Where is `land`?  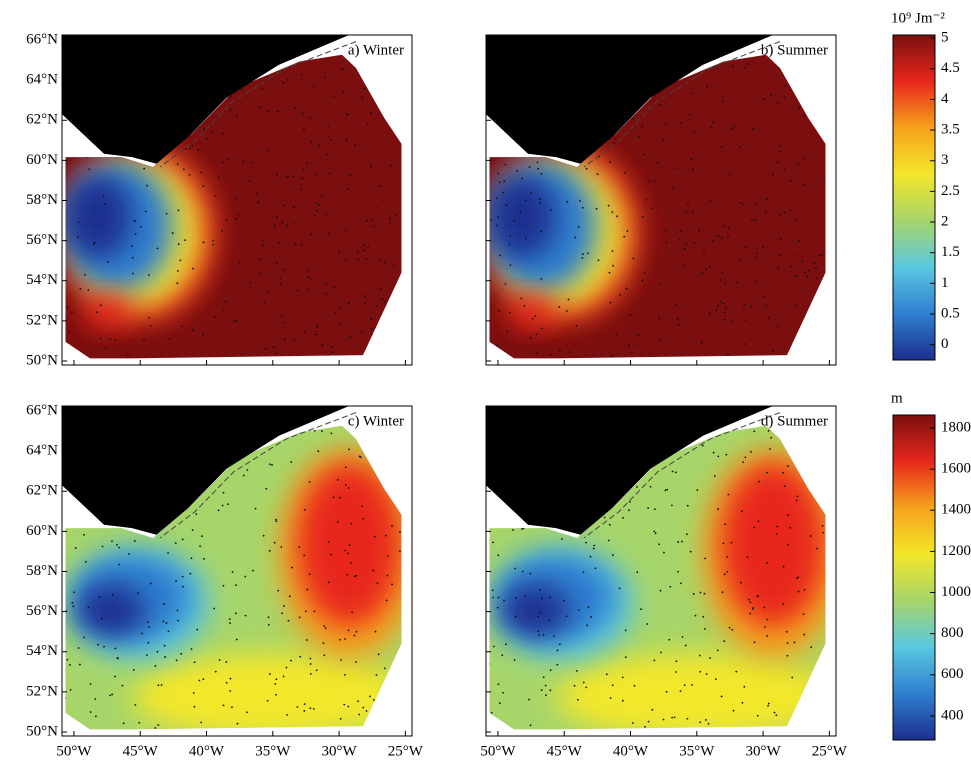
land is located at coordinates (629, 470).